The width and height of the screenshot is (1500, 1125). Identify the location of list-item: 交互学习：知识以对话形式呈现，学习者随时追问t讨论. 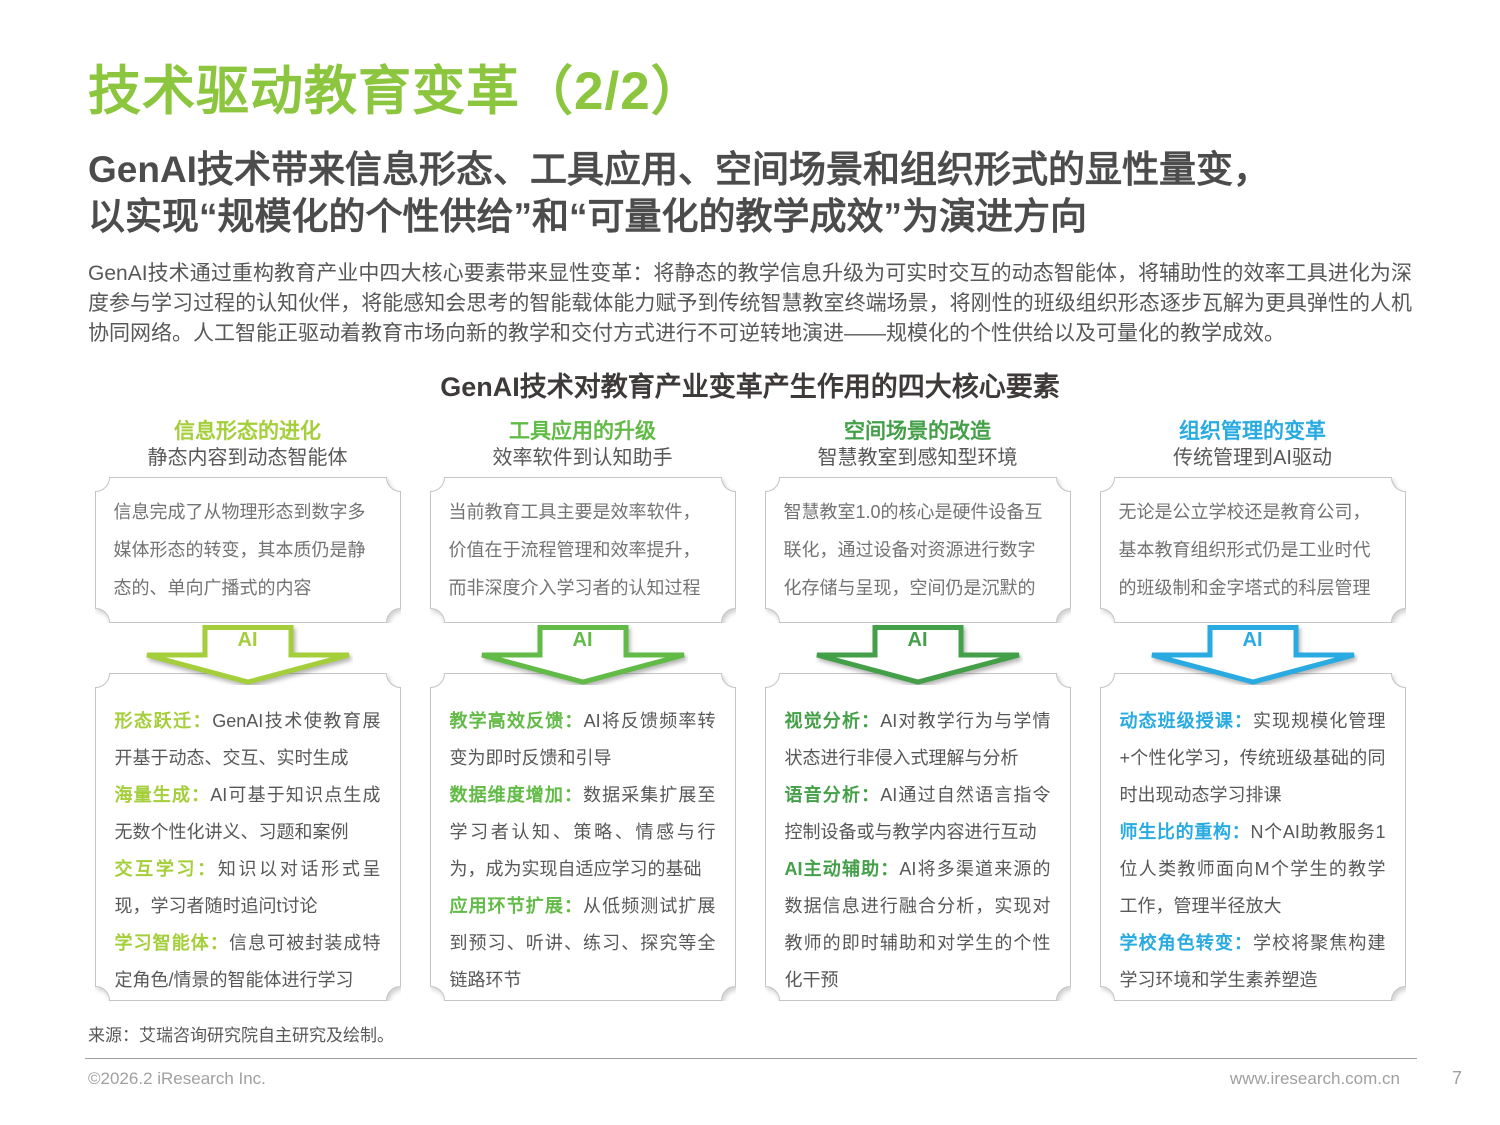
(248, 888).